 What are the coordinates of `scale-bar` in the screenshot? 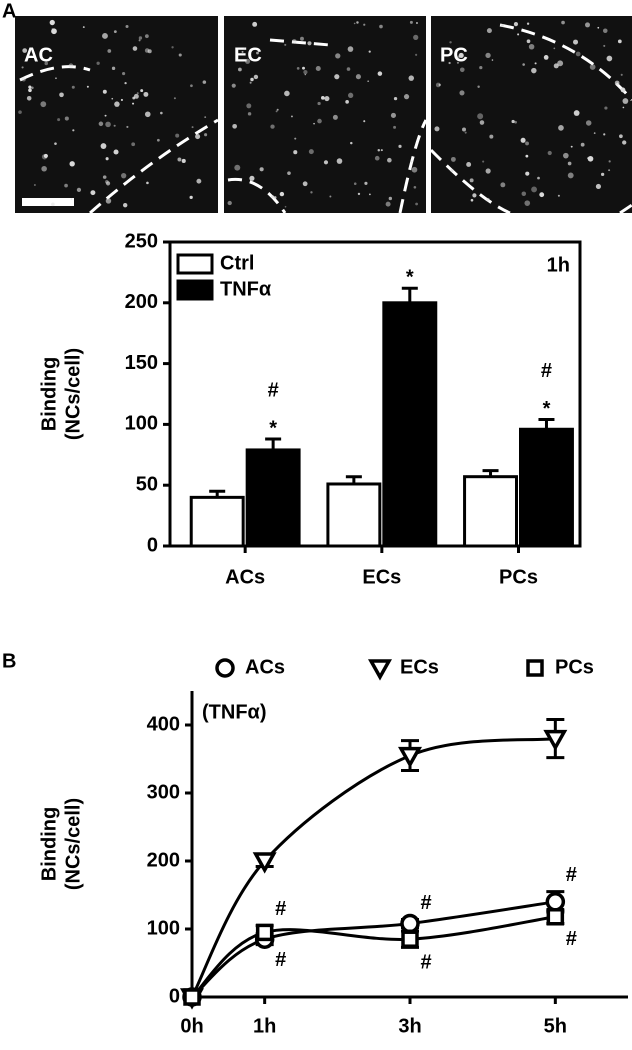 It's located at (48, 202).